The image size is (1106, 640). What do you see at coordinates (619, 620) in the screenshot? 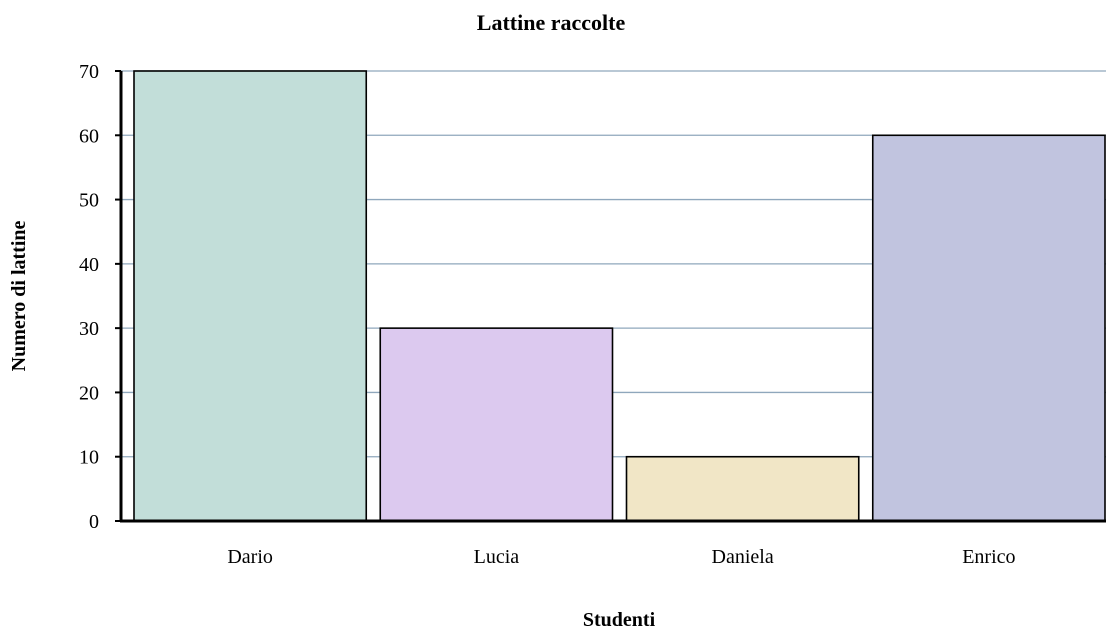
I see `x-axis-title: Studenti` at bounding box center [619, 620].